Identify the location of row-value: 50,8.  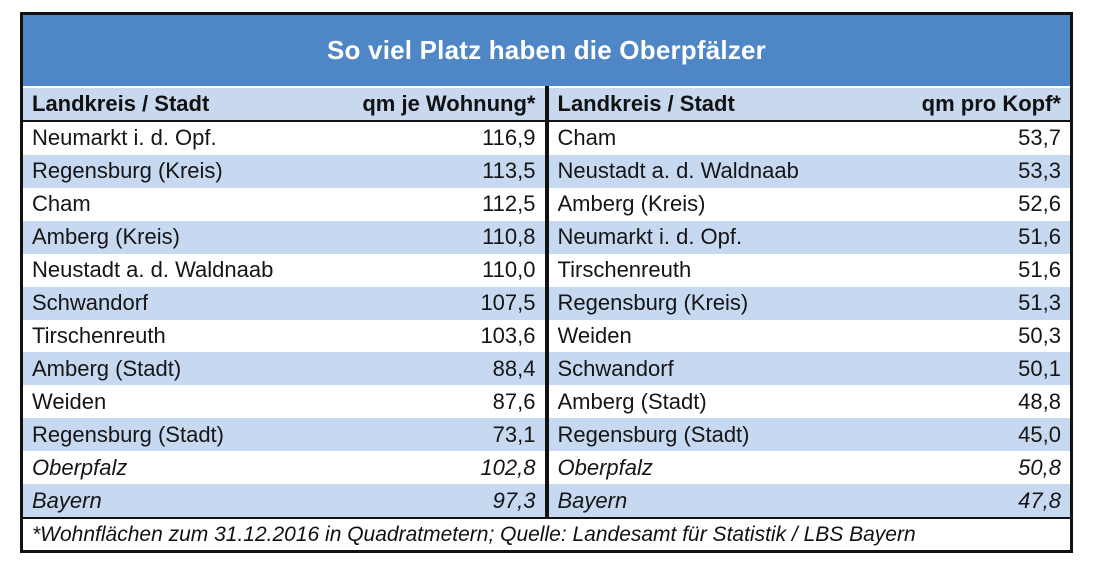
(1039, 467).